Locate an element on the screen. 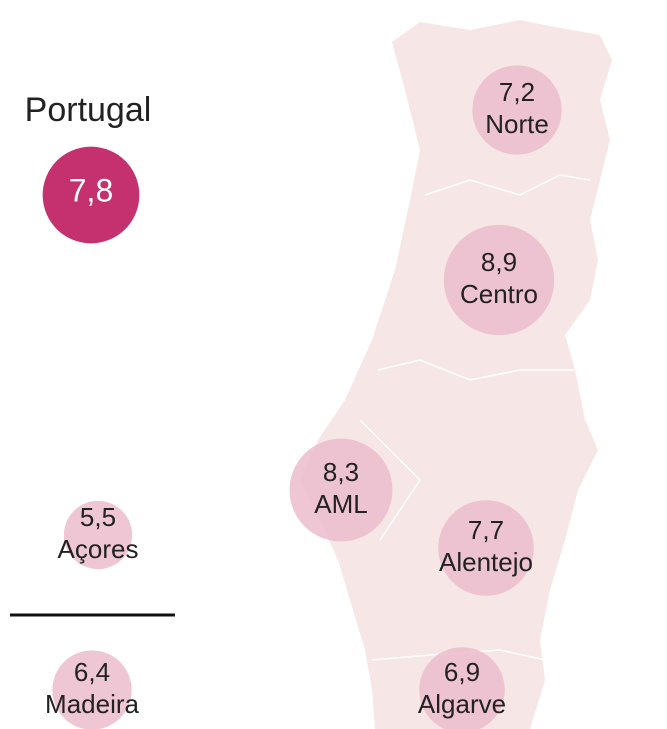 The width and height of the screenshot is (667, 729). region-name: Açores is located at coordinates (98, 549).